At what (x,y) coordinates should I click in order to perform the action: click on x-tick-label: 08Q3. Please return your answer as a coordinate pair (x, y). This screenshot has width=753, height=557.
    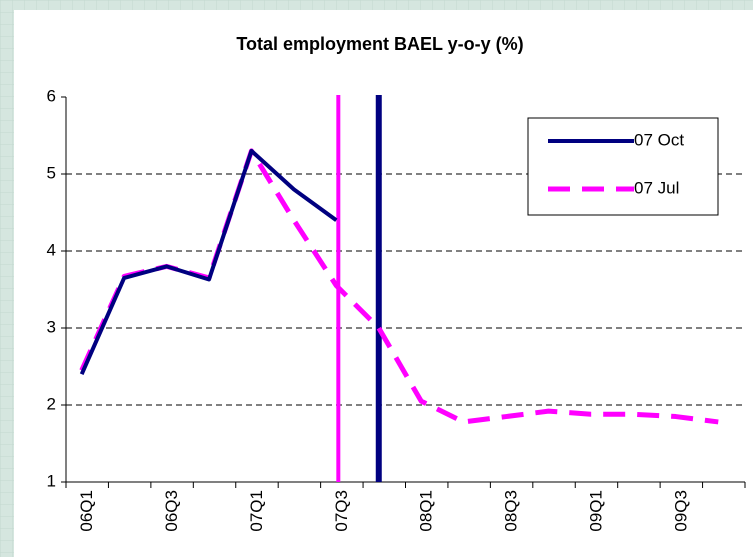
    Looking at the image, I should click on (511, 511).